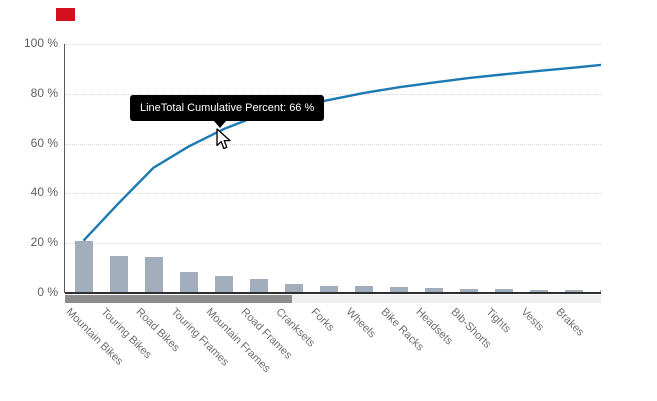 This screenshot has height=401, width=657. I want to click on y-axis-tick-label: 0 %, so click(47, 292).